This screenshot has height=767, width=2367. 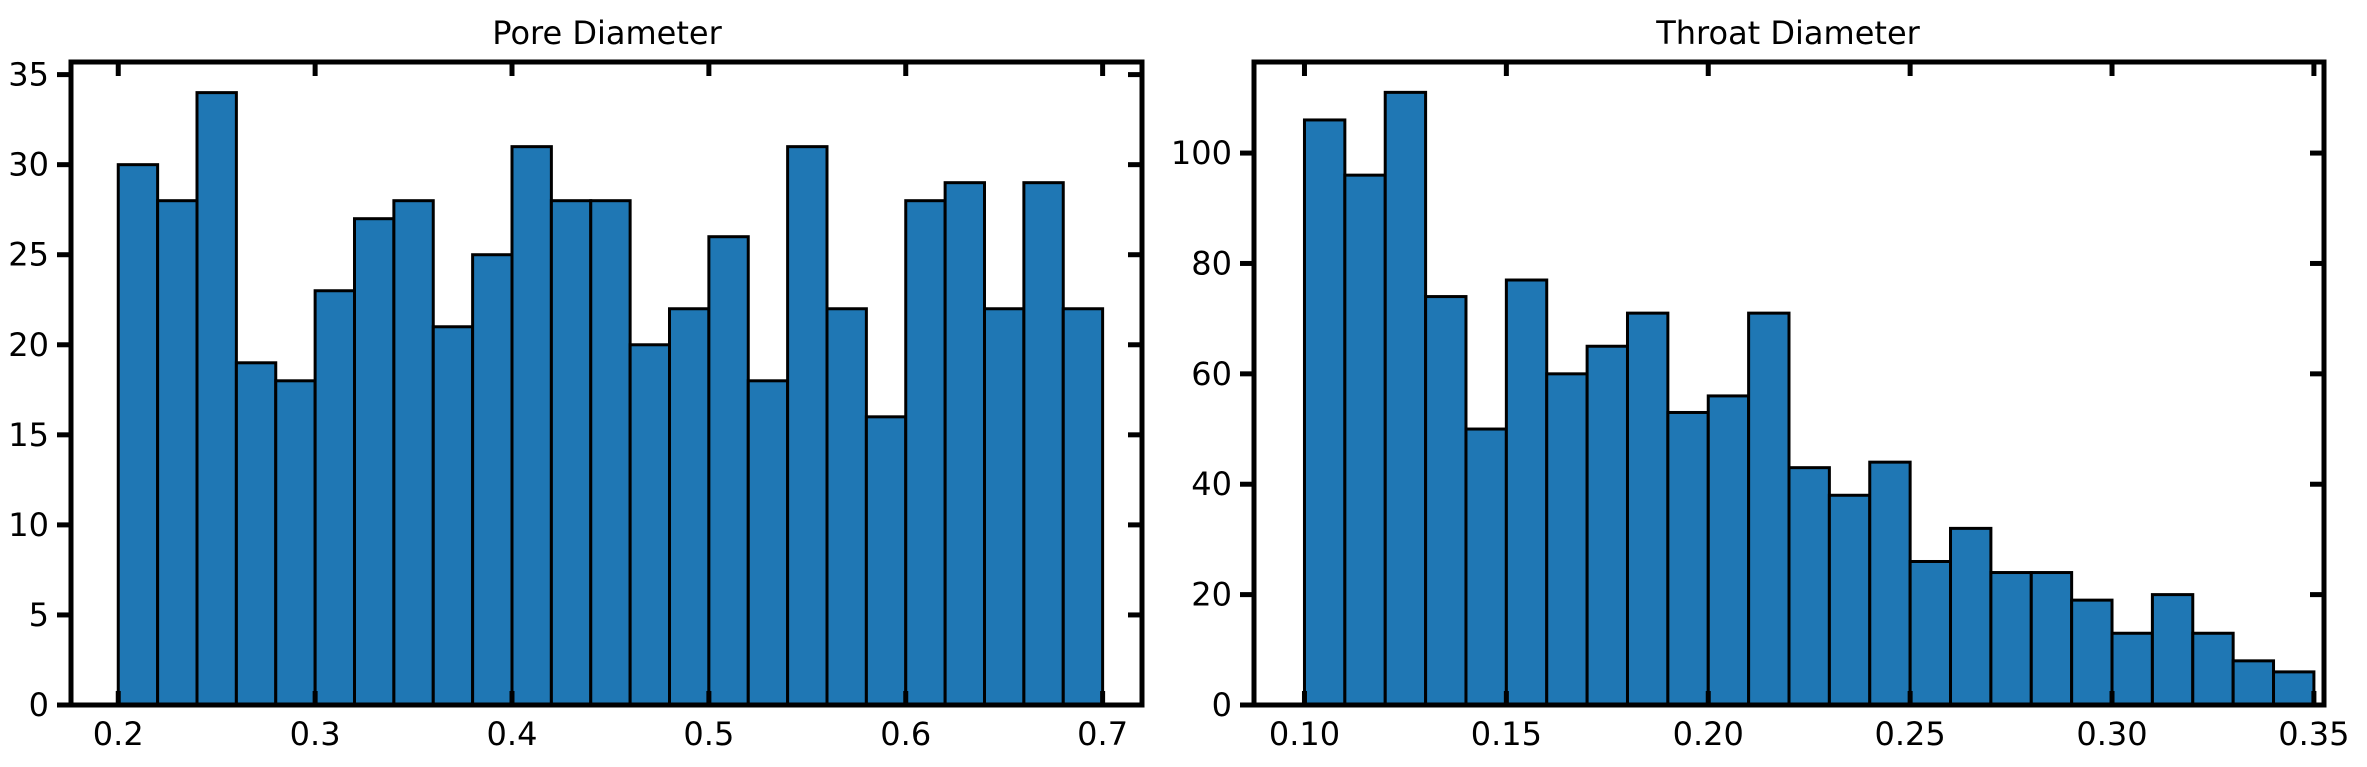 What do you see at coordinates (512, 734) in the screenshot?
I see `pore-x-tick-label: 0.4` at bounding box center [512, 734].